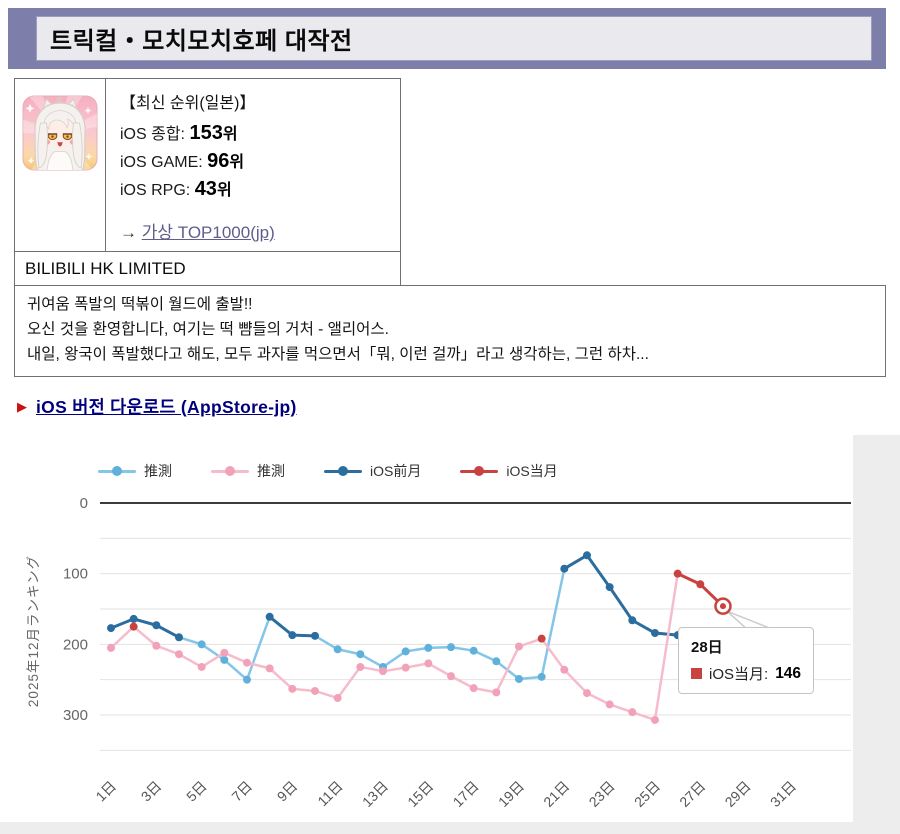 The width and height of the screenshot is (900, 834). Describe the element at coordinates (201, 41) in the screenshot. I see `page-title: 트릭컬・모치모치호페 대작전` at that location.